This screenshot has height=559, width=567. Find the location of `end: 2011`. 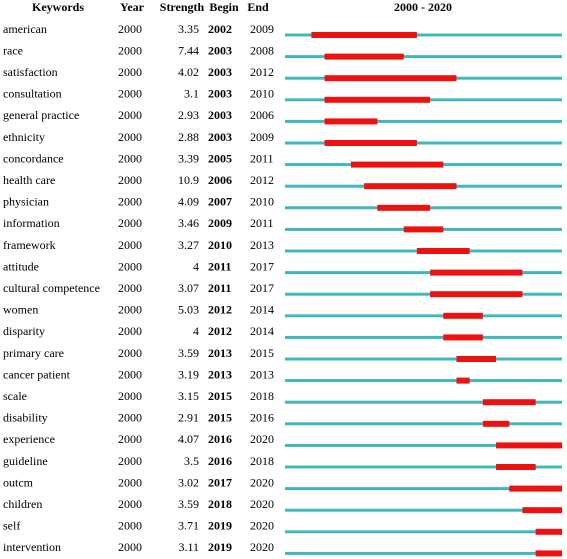

end: 2011 is located at coordinates (262, 158).